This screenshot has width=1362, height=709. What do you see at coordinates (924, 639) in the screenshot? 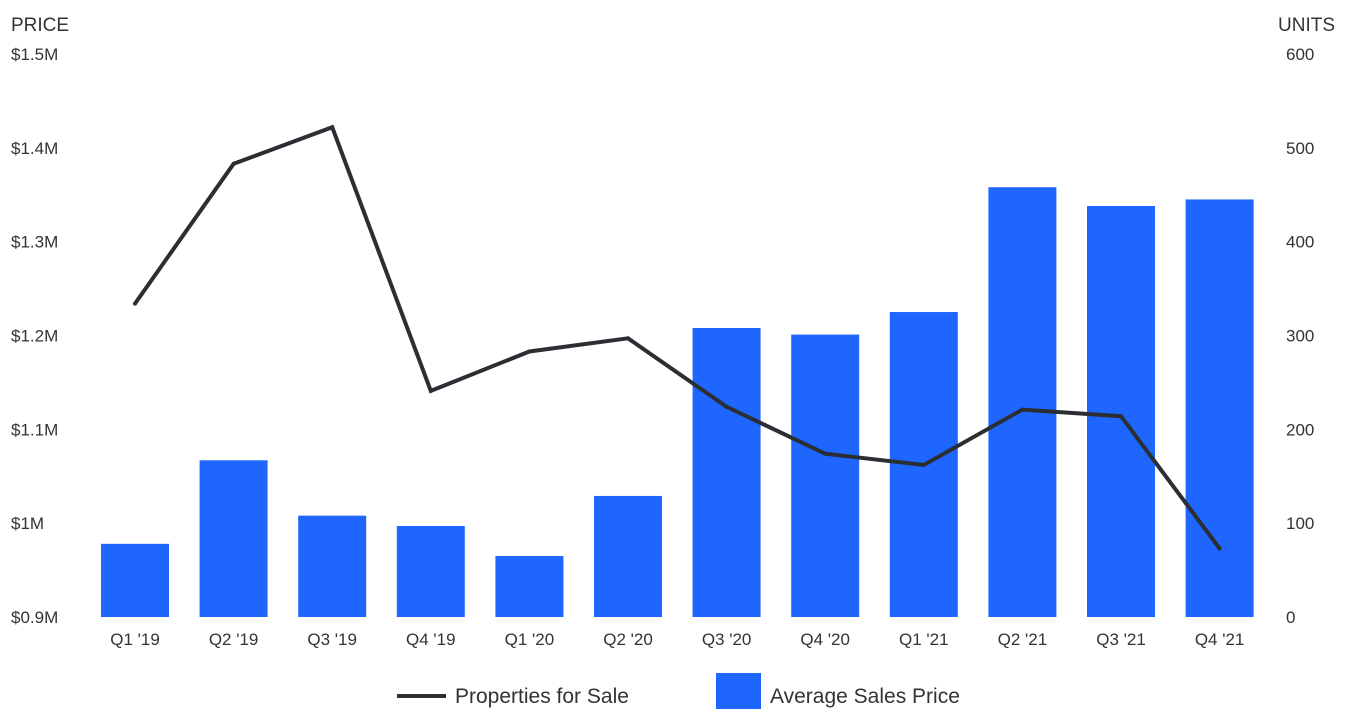
I see `x-tick-label: Q1 '21` at bounding box center [924, 639].